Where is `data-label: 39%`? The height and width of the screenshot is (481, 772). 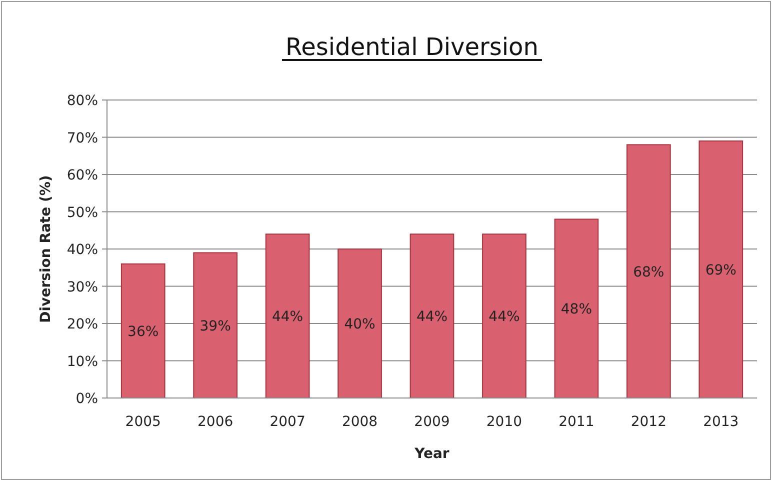 data-label: 39% is located at coordinates (215, 326).